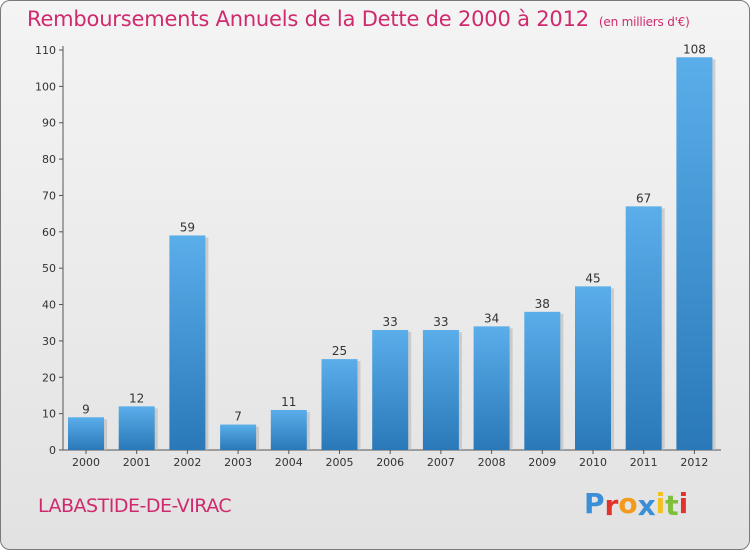 Image resolution: width=750 pixels, height=550 pixels. I want to click on logo-letter: P, so click(594, 503).